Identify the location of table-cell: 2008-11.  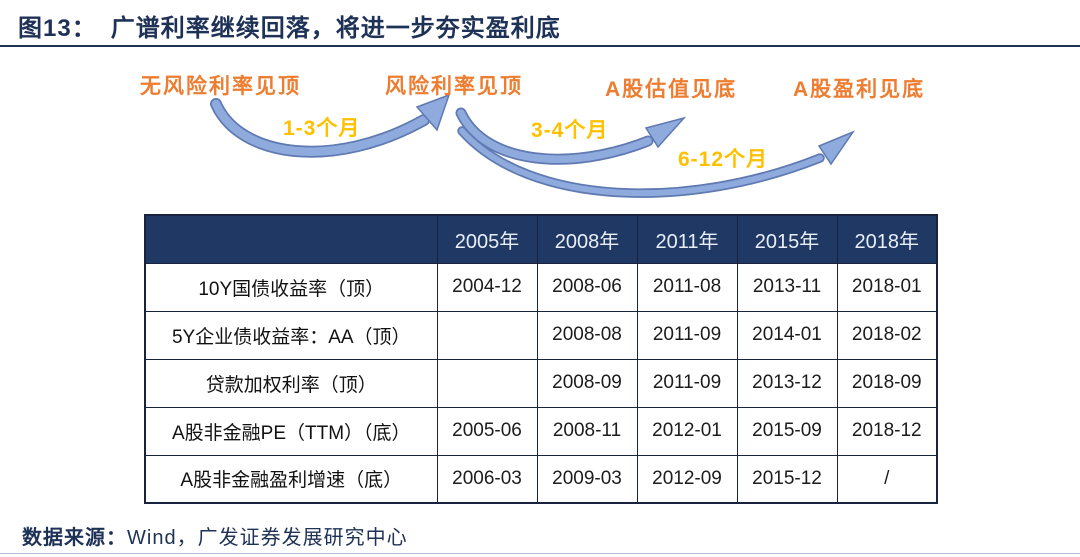
(587, 431).